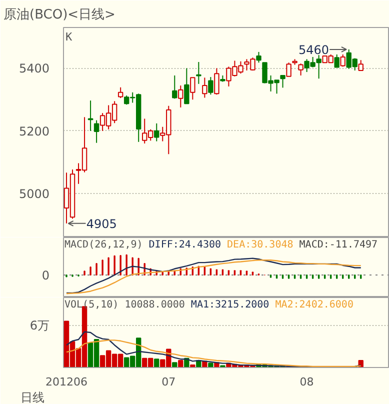 The width and height of the screenshot is (389, 404). What do you see at coordinates (314, 305) in the screenshot?
I see `text: MA2:2402.6000` at bounding box center [314, 305].